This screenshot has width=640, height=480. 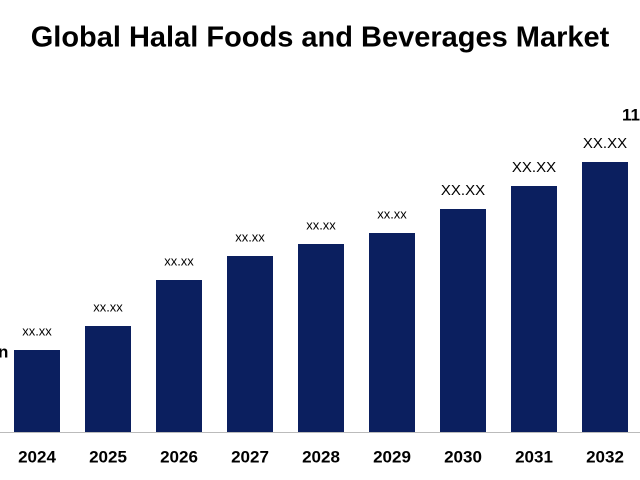 I want to click on x-tick-label: 2026, so click(x=179, y=456).